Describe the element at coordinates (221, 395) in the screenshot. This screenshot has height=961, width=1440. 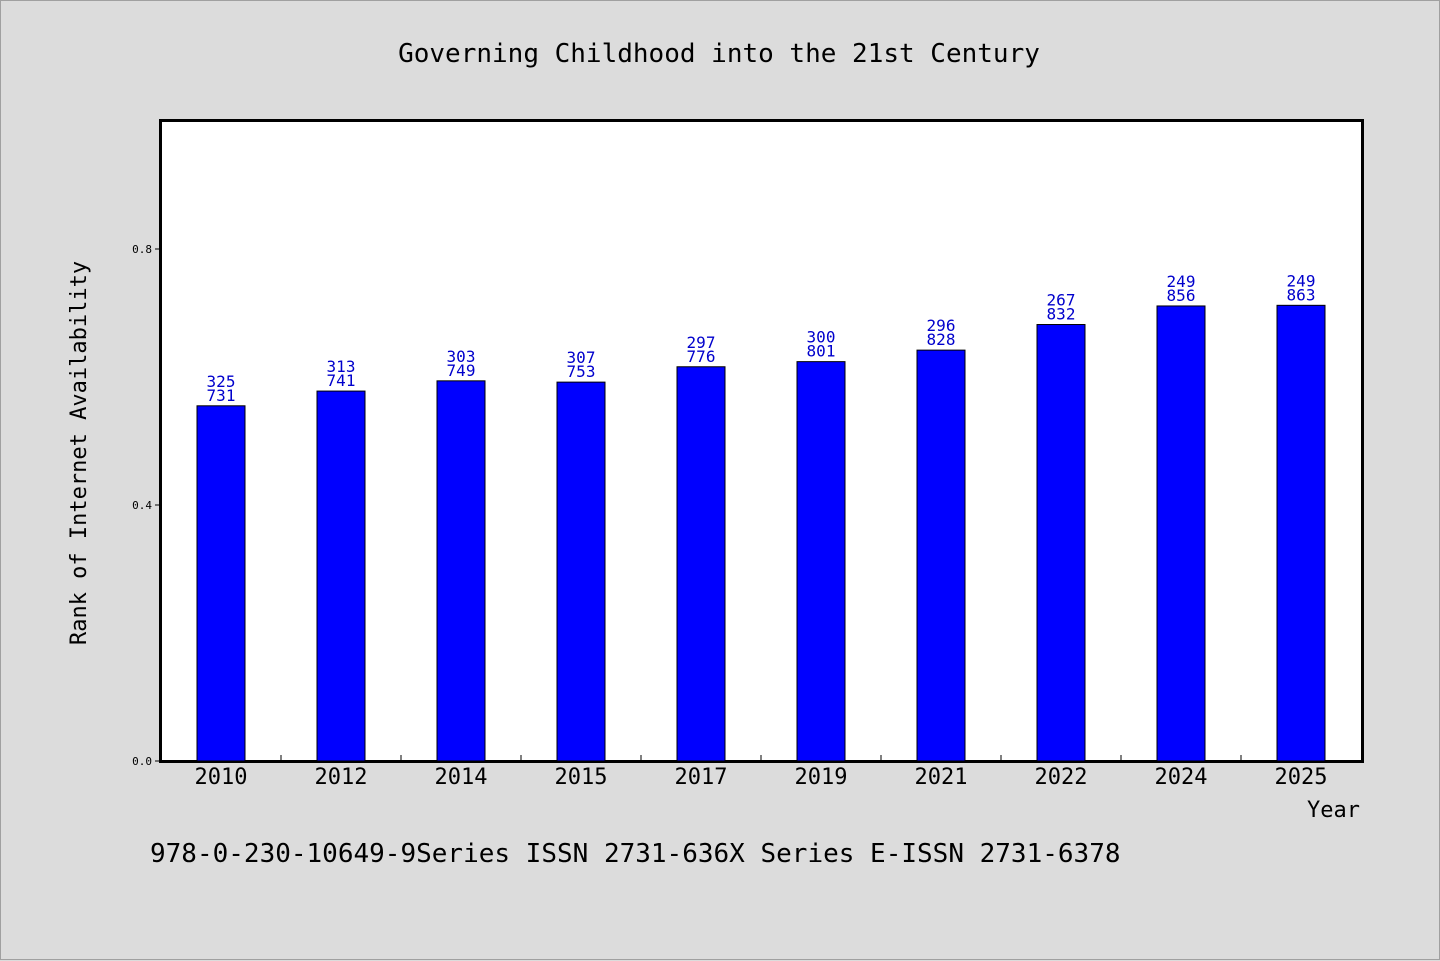
I see `data-label-bottom-2010: 731` at that location.